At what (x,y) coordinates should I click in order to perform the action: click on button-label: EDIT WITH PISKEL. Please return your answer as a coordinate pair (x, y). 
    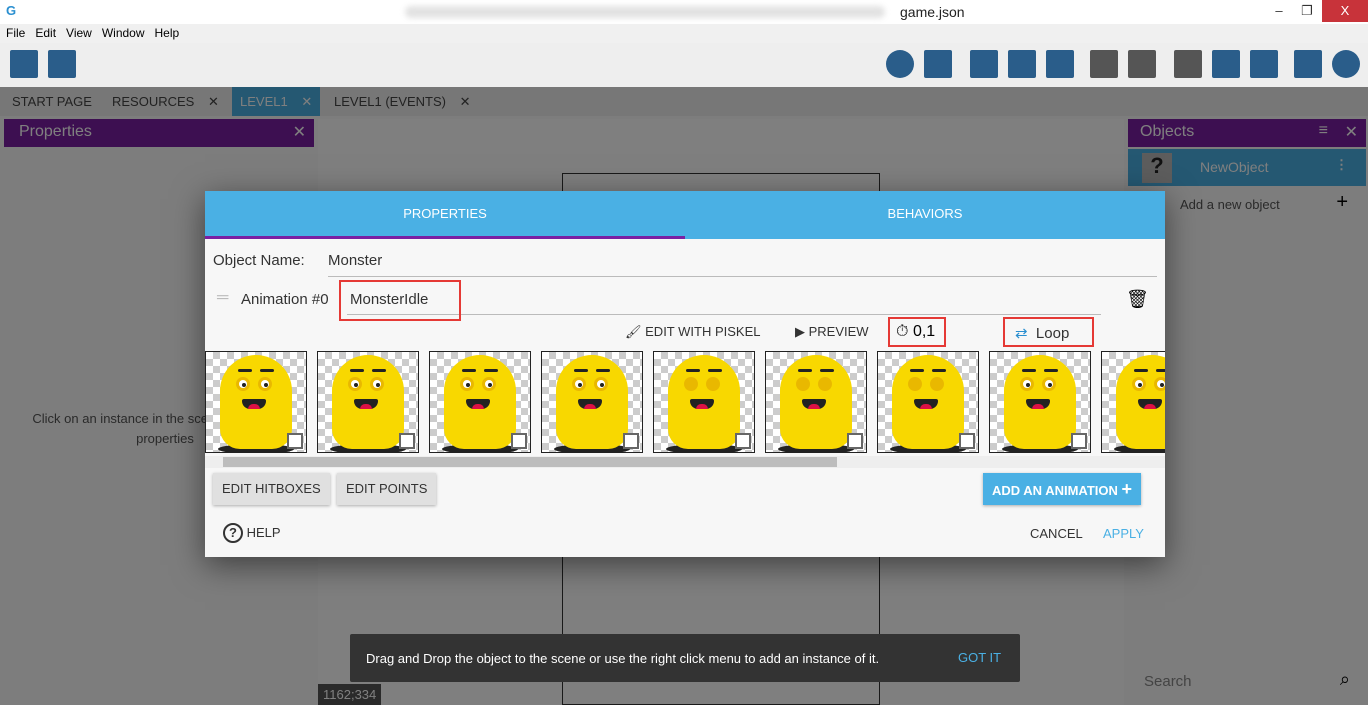
    Looking at the image, I should click on (703, 331).